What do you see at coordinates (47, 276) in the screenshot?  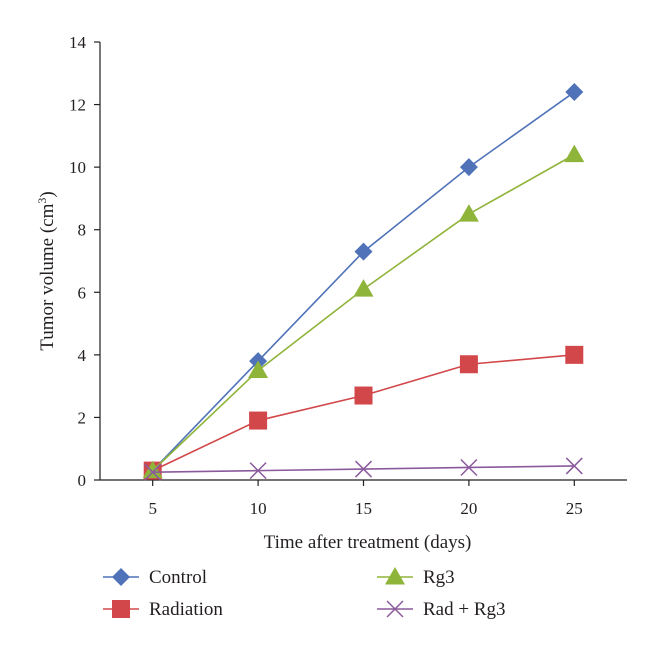 I see `y-axis-title-main: Tumor volume (cm` at bounding box center [47, 276].